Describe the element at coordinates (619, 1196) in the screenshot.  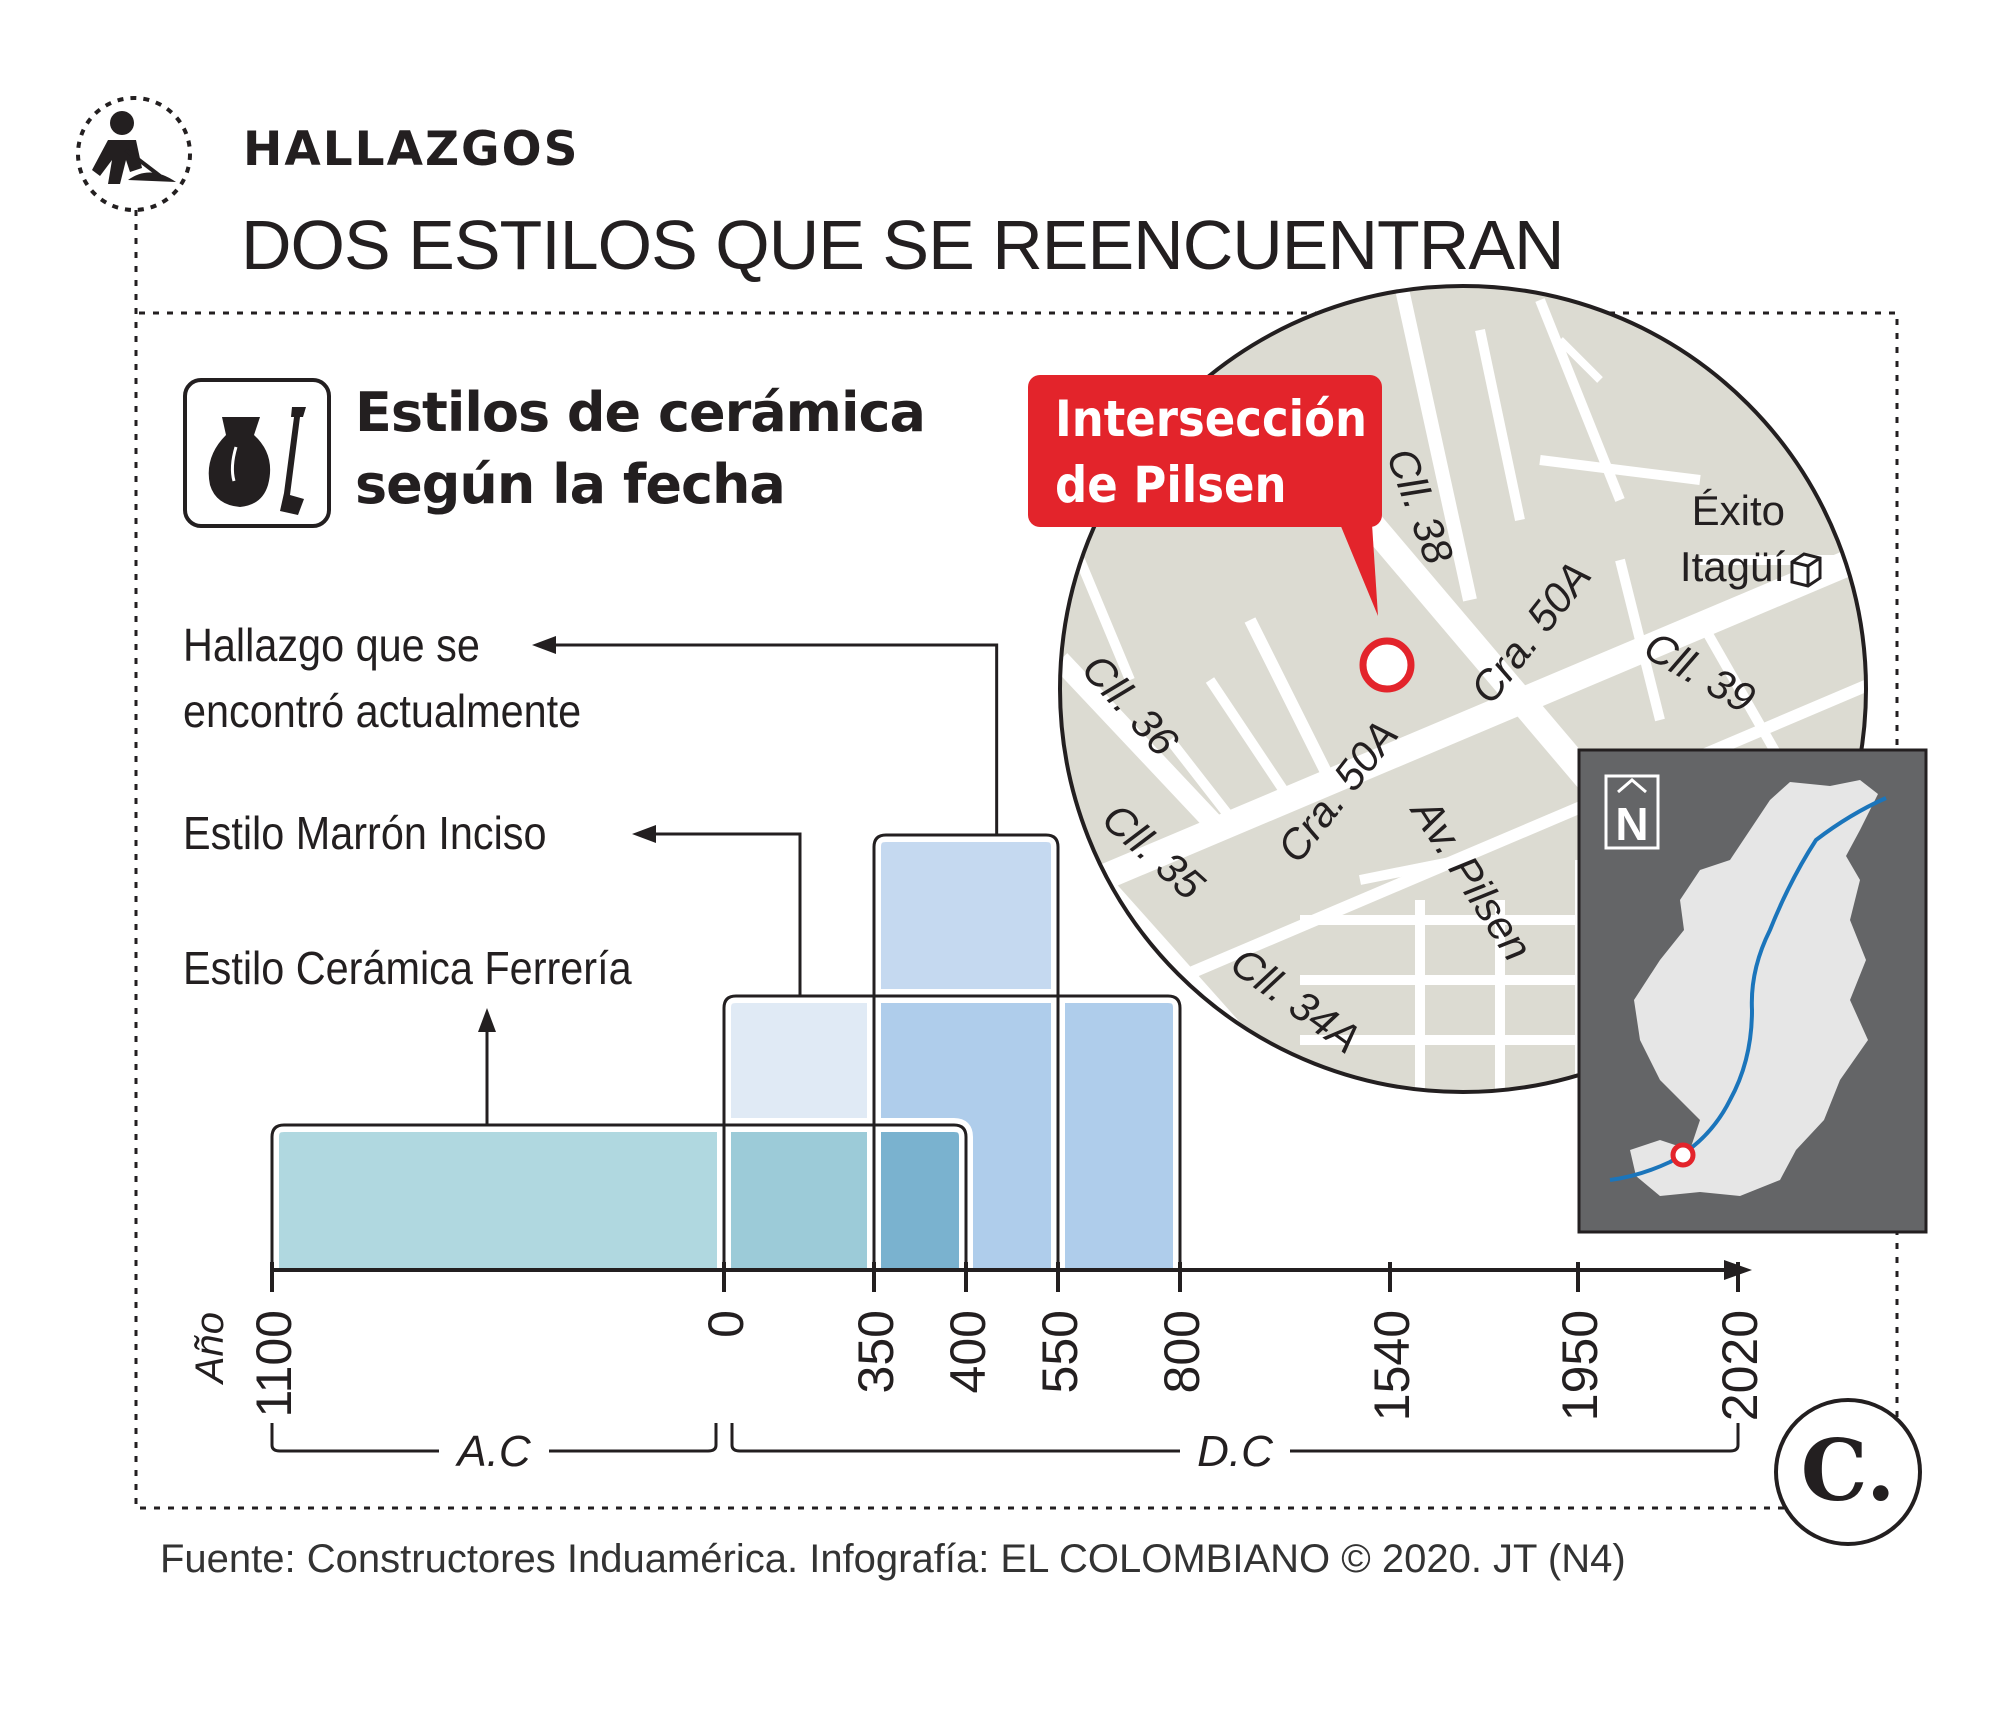
I see `bar-ferreria-outline` at that location.